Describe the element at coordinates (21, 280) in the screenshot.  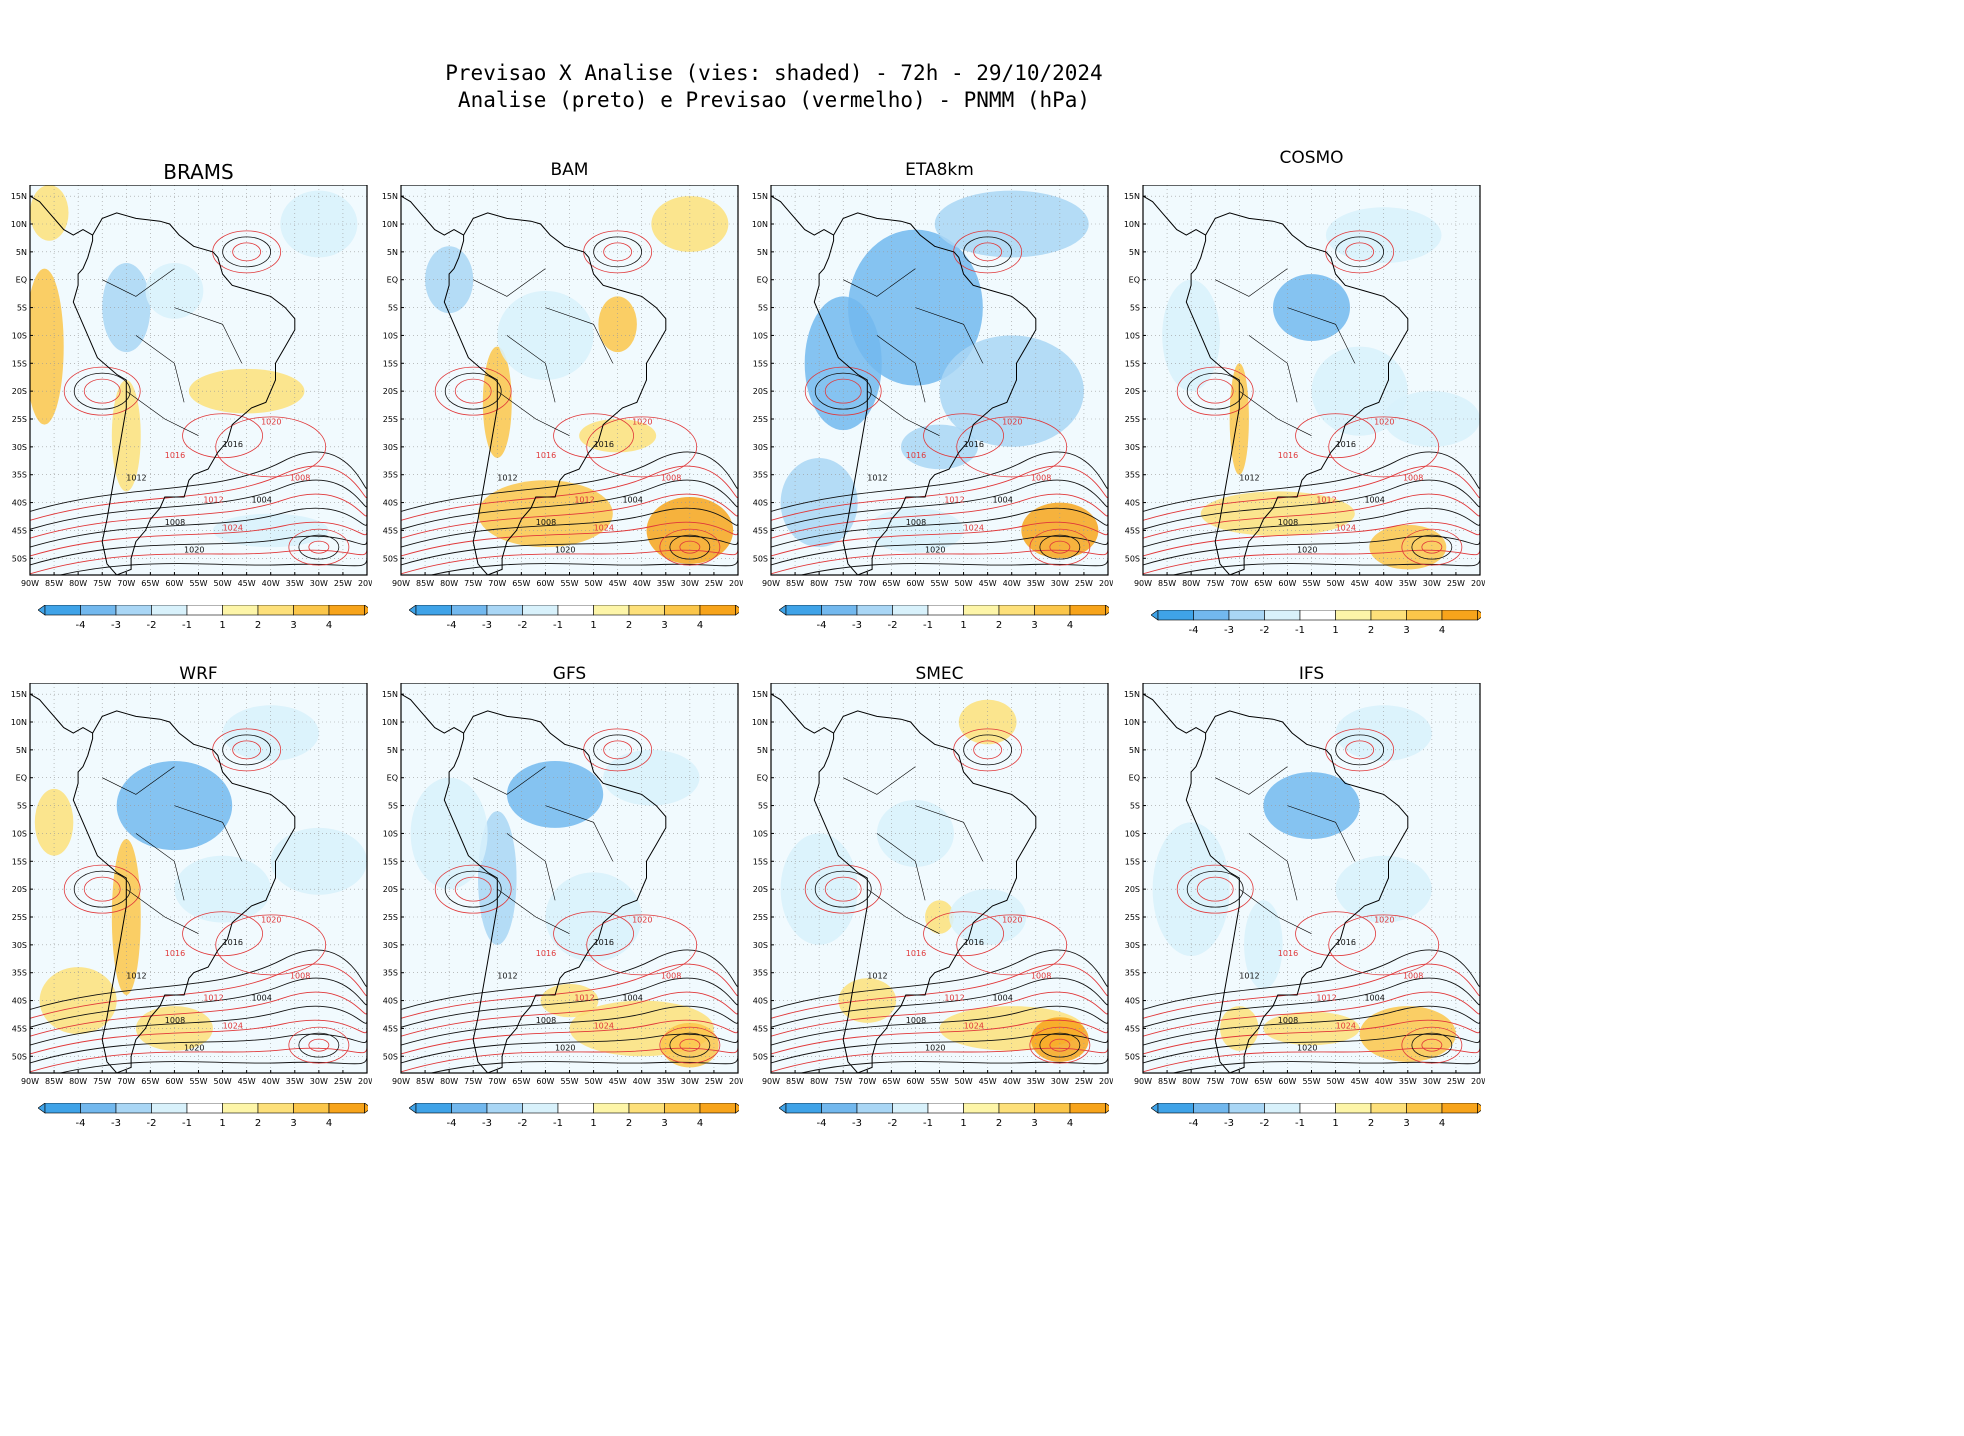
I see `latitude-tick-label: EQ` at that location.